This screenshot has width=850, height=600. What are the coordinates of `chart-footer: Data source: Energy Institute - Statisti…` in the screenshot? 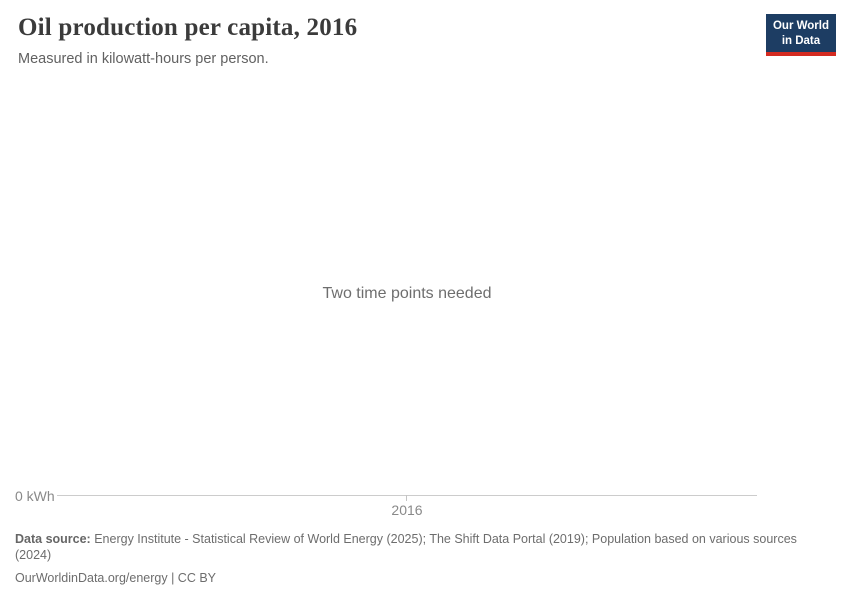 It's located at (425, 559).